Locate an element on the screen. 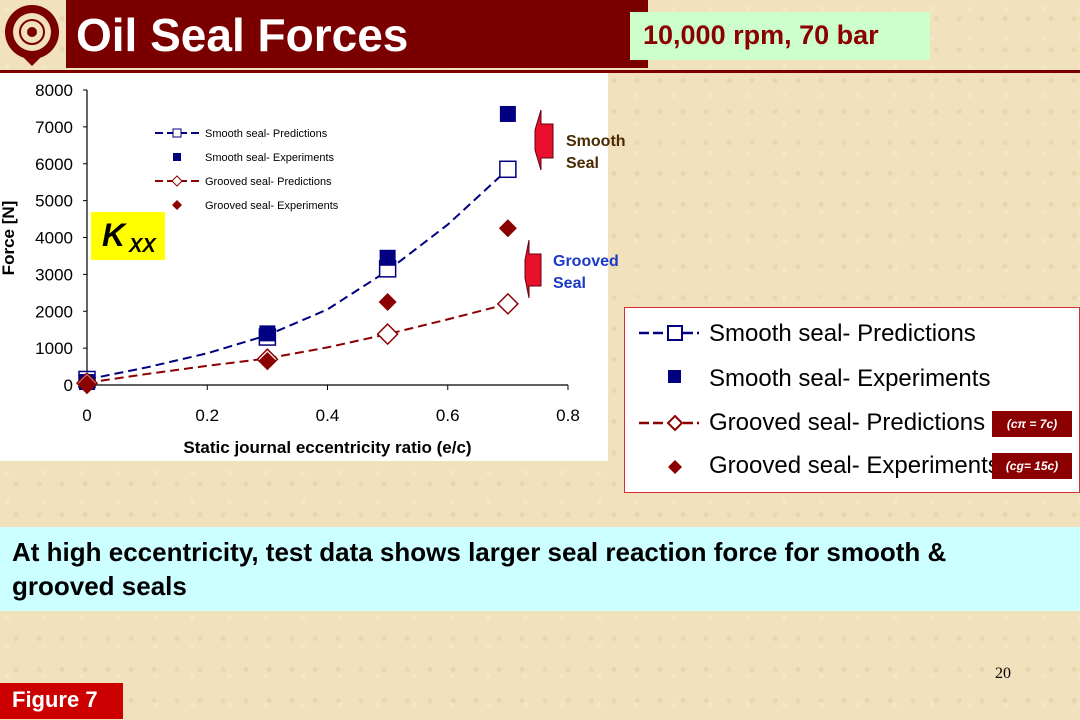  x-tick-label: 0 is located at coordinates (86, 415).